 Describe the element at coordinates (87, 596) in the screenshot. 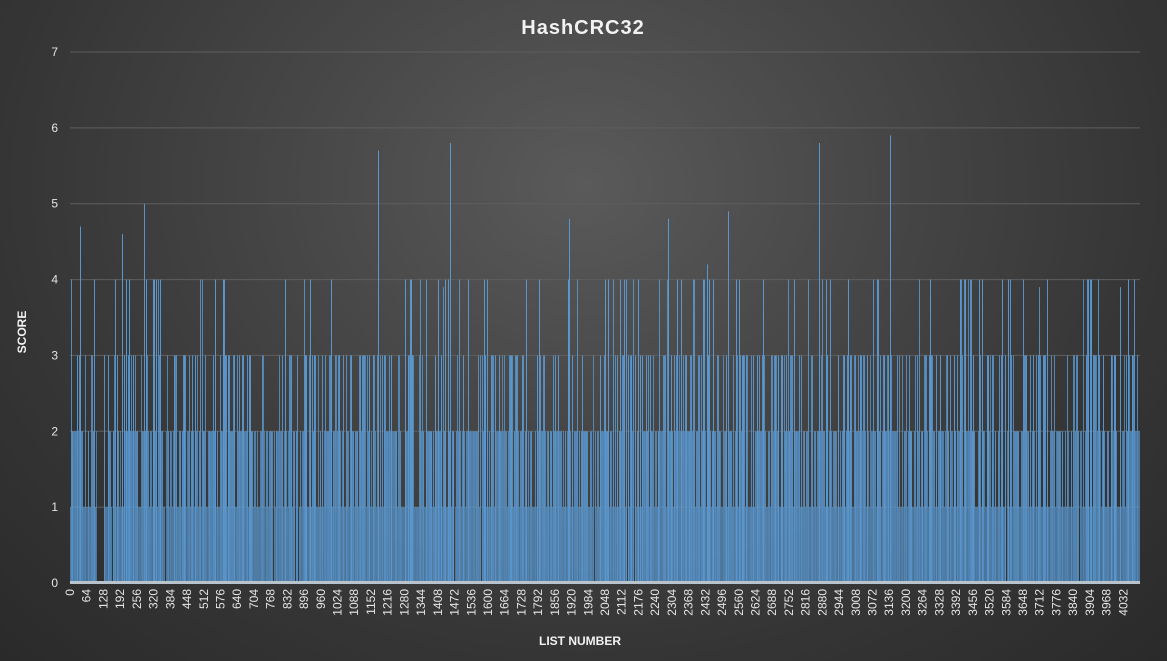

I see `x-tick-label: 64` at that location.